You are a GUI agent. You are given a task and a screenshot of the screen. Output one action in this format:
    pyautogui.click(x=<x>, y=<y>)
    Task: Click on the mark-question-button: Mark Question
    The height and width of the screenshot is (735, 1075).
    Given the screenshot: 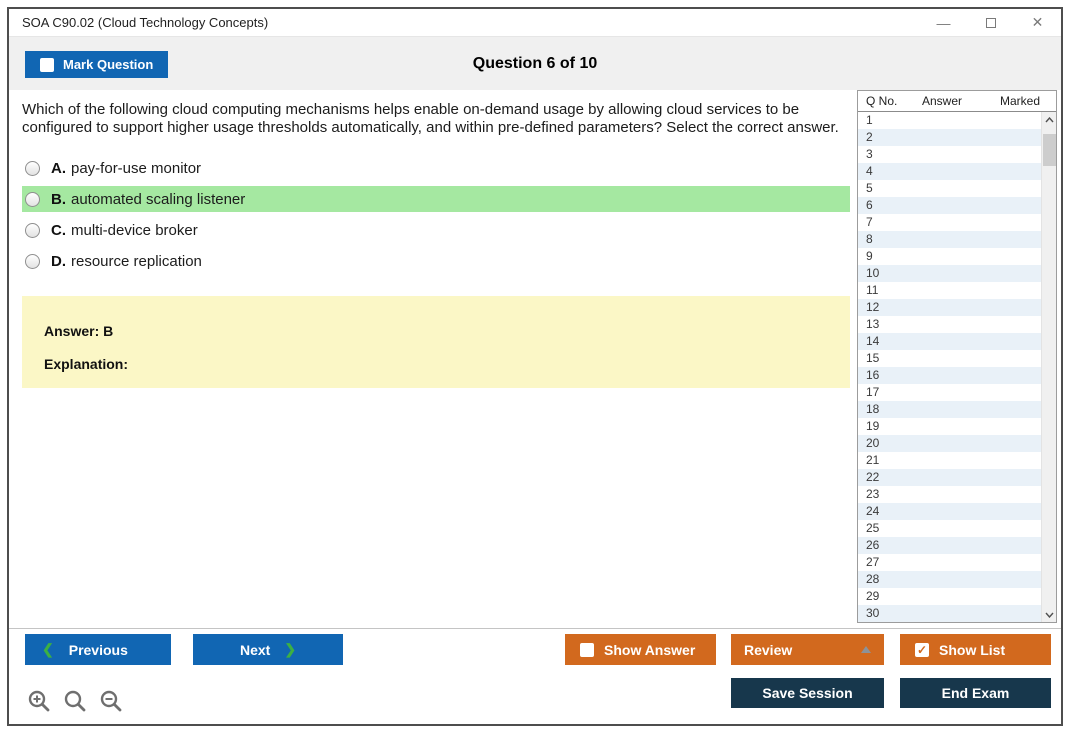 What is the action you would take?
    pyautogui.click(x=97, y=64)
    